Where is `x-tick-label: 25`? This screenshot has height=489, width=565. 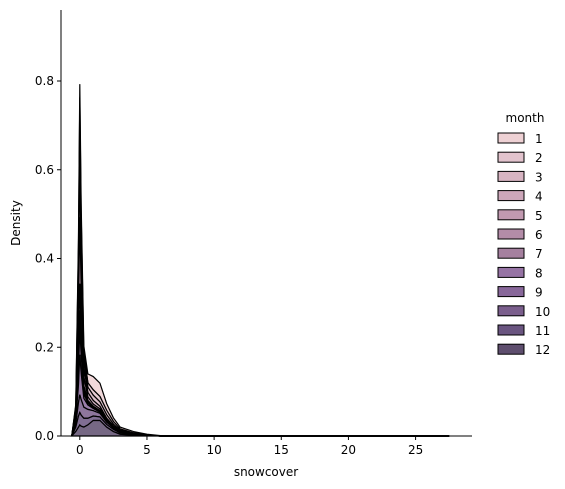 x-tick-label: 25 is located at coordinates (415, 450).